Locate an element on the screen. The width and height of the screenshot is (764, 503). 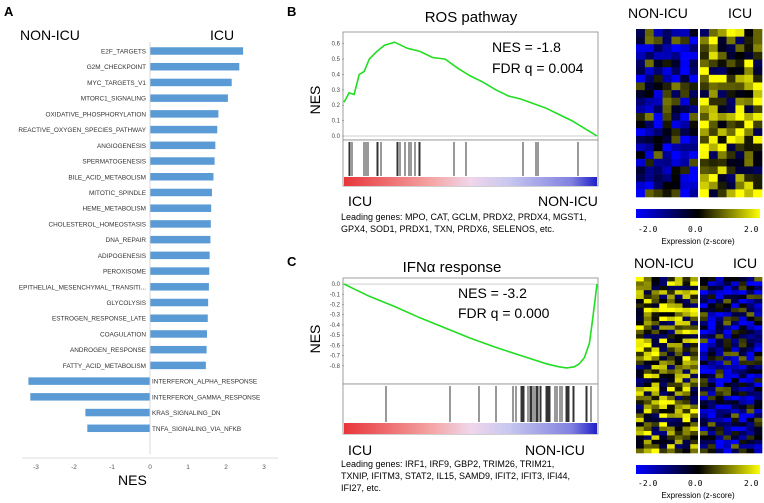
colorbar-tick-min: -2.0 is located at coordinates (647, 229).